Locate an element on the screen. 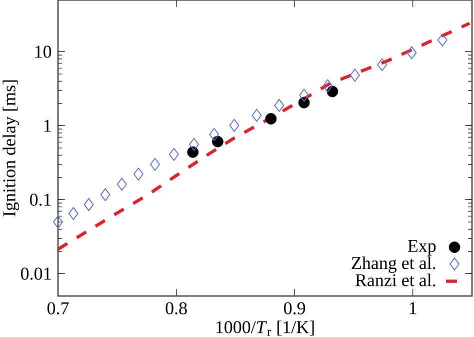  x-tick-label: 1 is located at coordinates (413, 308).